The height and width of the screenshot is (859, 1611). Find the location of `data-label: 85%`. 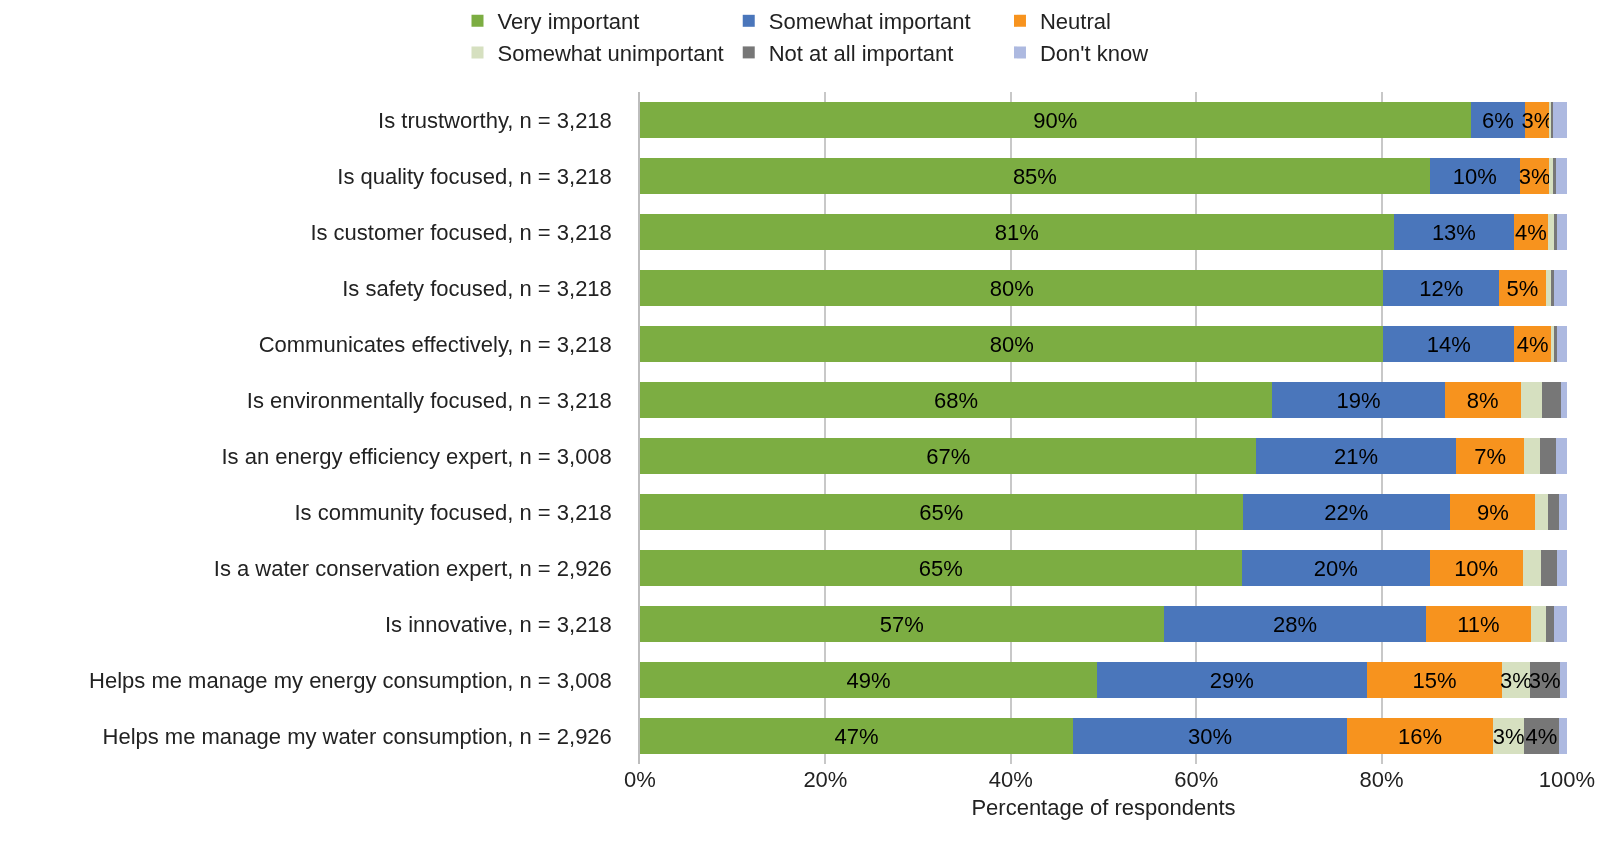

data-label: 85% is located at coordinates (1034, 176).